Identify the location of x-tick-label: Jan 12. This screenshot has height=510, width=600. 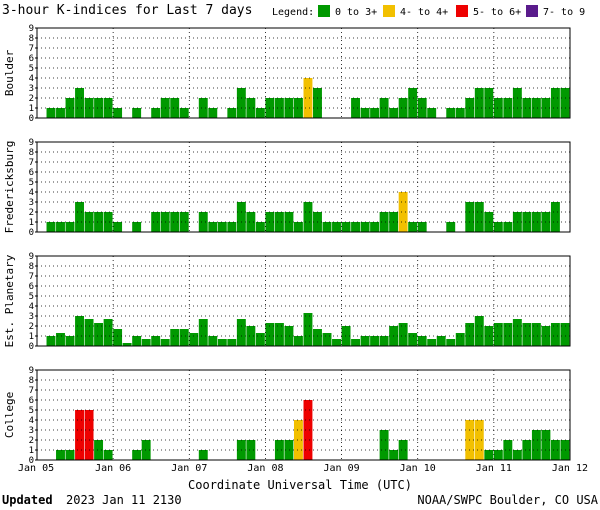
(570, 468).